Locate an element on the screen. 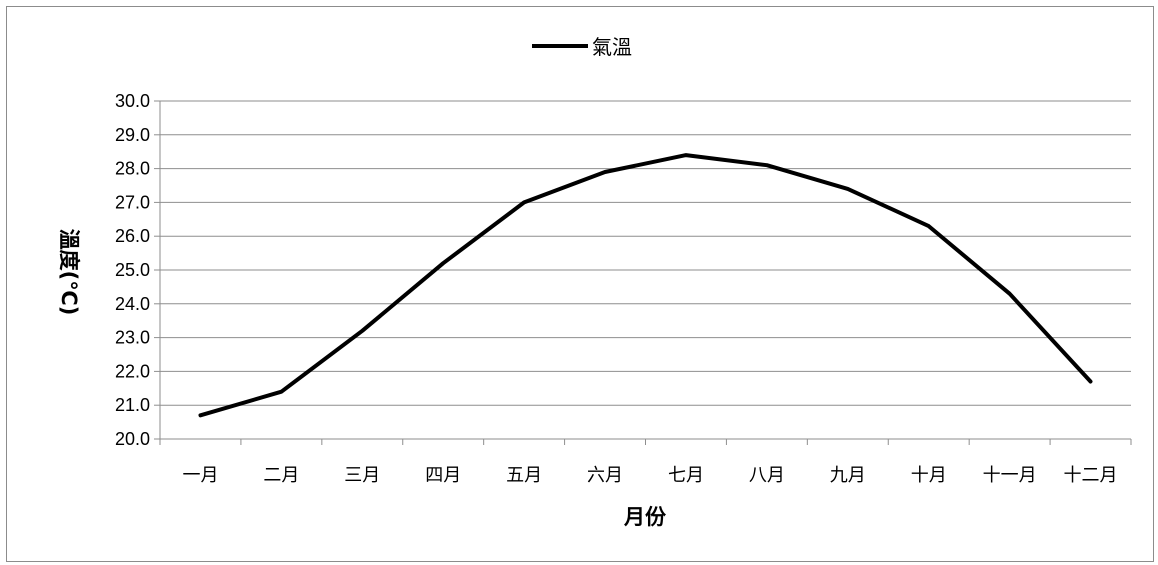  y-tick-label: 25.0 is located at coordinates (132, 270).